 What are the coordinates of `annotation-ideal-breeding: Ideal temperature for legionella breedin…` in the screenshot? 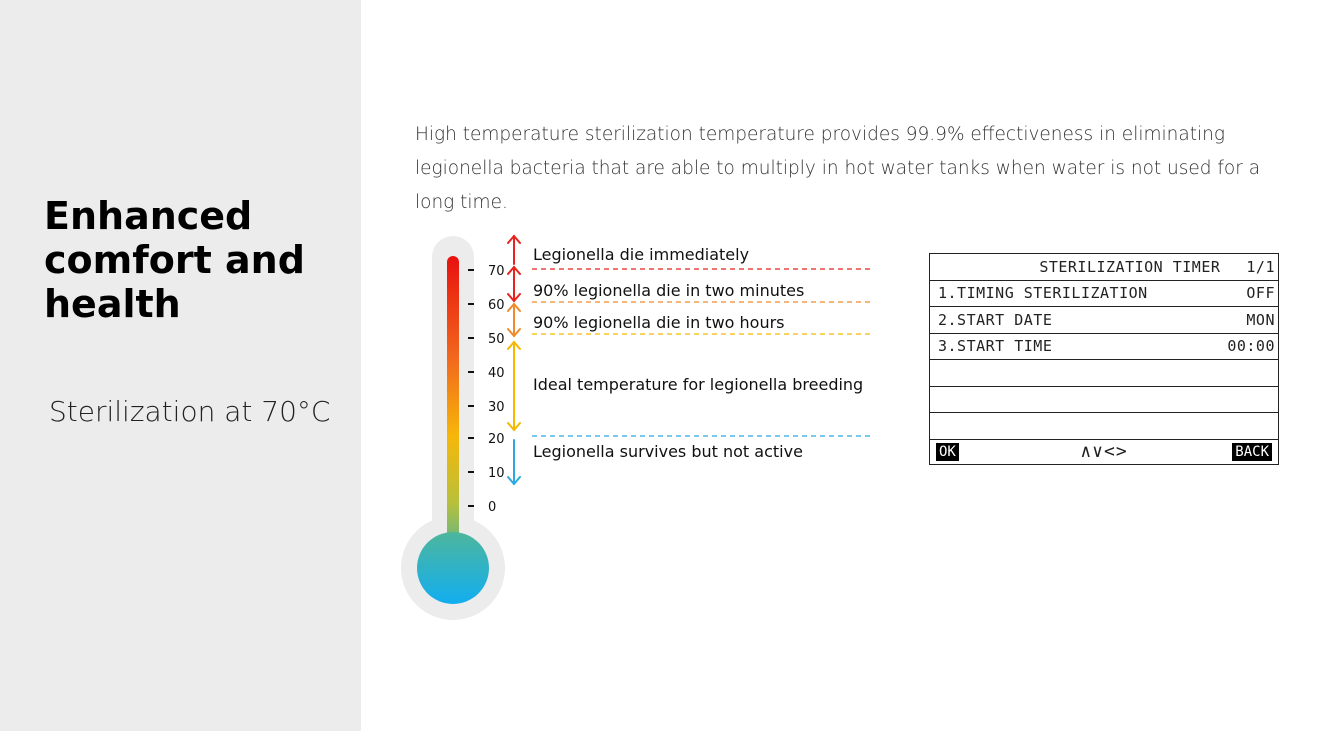 It's located at (698, 384).